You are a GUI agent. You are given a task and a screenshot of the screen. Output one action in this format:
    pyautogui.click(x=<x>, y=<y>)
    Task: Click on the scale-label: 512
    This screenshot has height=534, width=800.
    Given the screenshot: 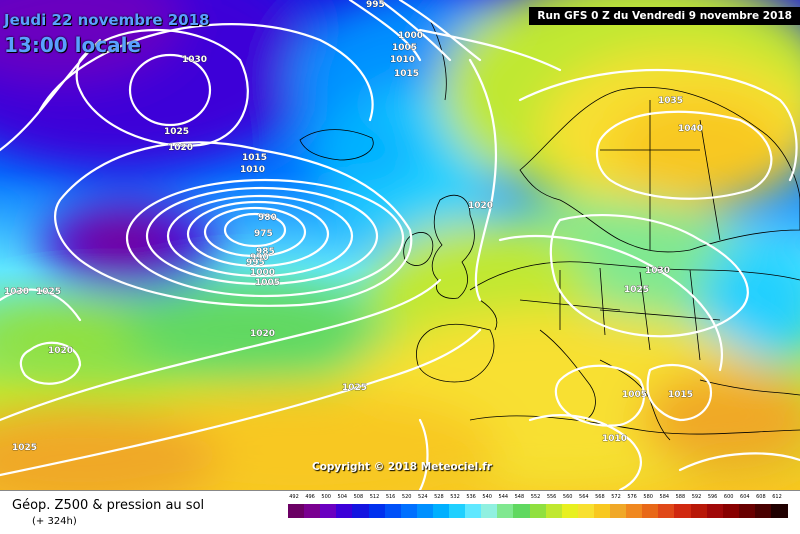 What is the action you would take?
    pyautogui.click(x=374, y=497)
    